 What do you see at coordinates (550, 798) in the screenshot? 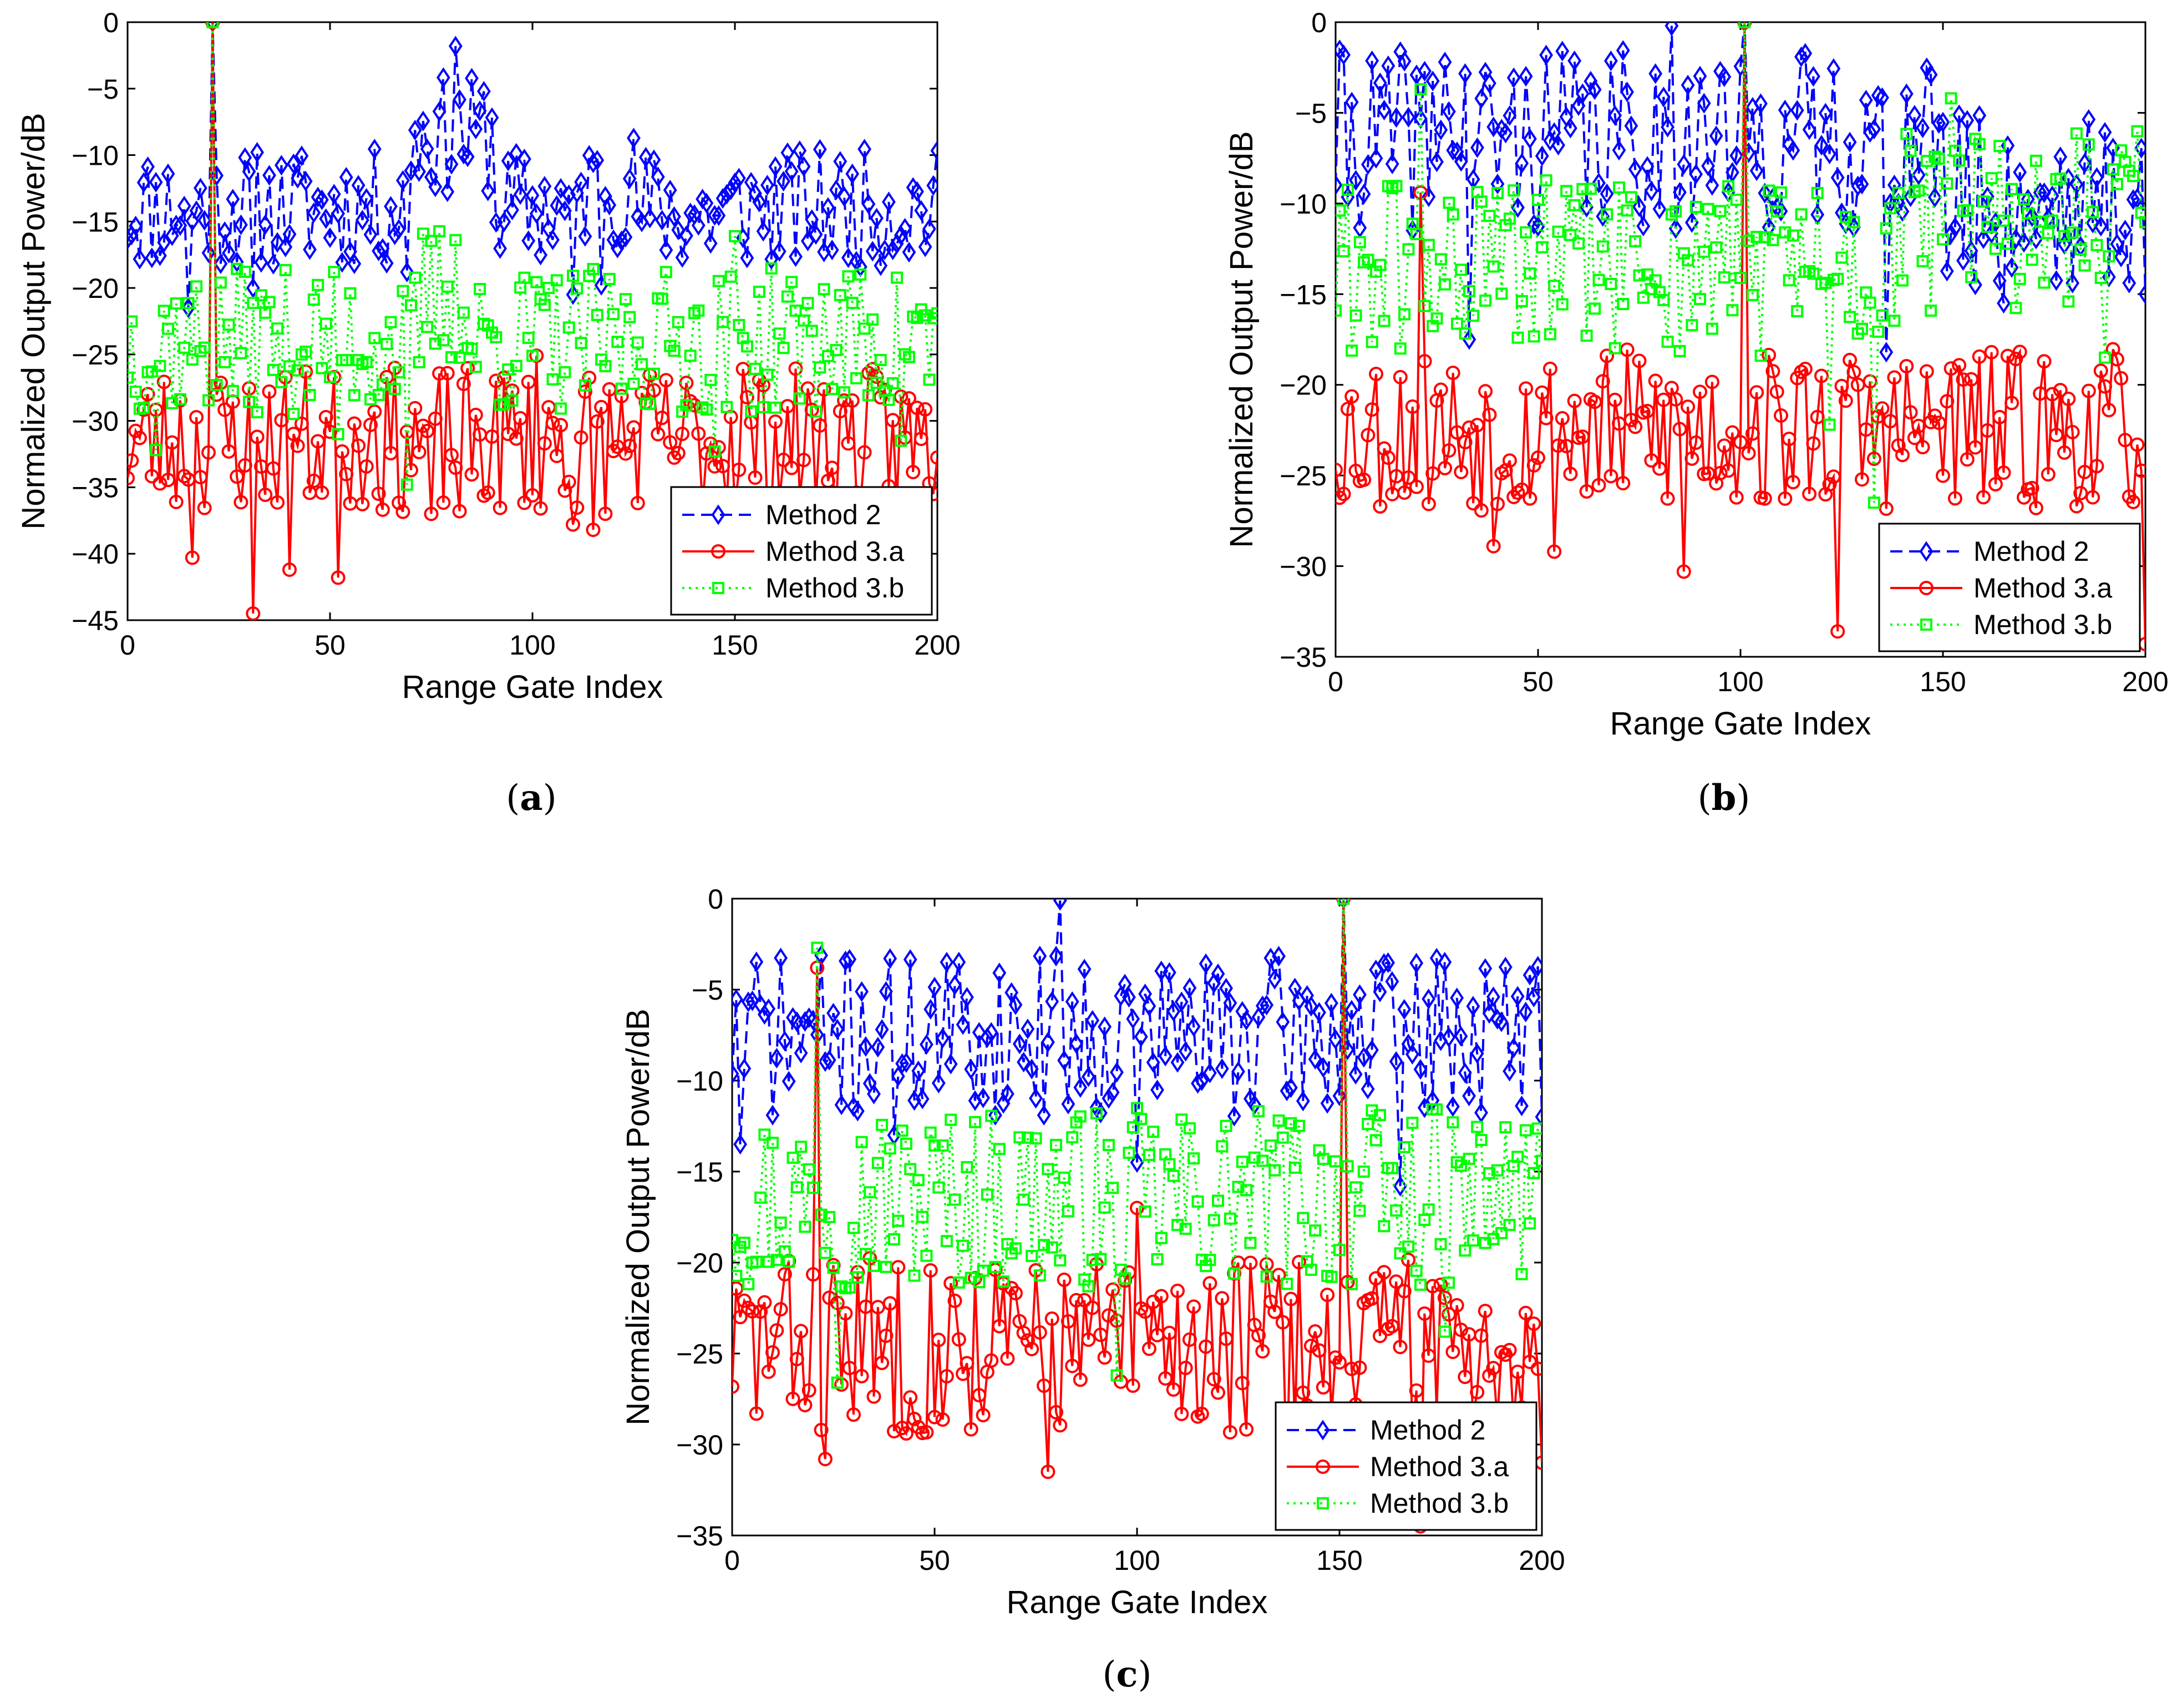
I see `caption-paren: )` at bounding box center [550, 798].